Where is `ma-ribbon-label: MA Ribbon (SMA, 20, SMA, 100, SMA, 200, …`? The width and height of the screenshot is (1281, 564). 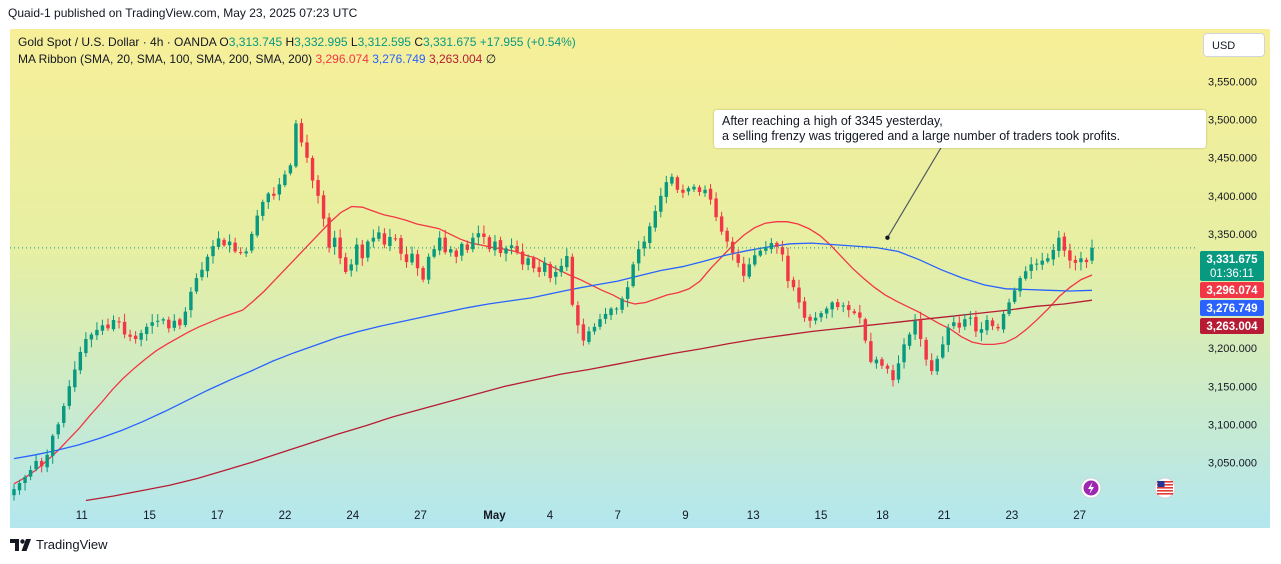 ma-ribbon-label: MA Ribbon (SMA, 20, SMA, 100, SMA, 200, … is located at coordinates (165, 59).